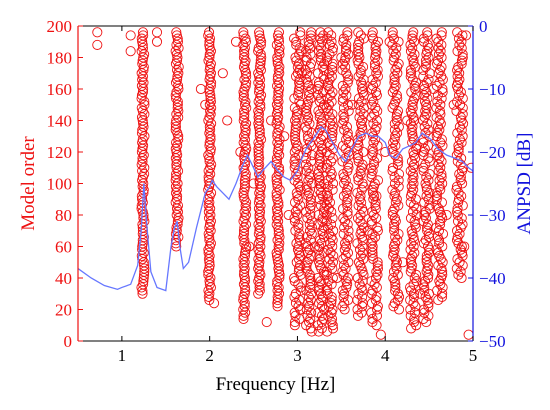 Image resolution: width=550 pixels, height=410 pixels. I want to click on y-tick-label-left: 0, so click(68, 341).